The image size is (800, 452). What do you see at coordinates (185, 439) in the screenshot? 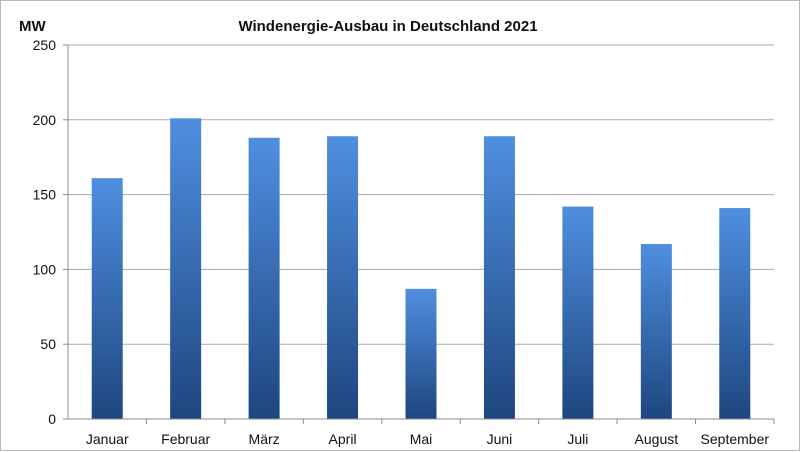
I see `x-axis-tick-label: Februar` at bounding box center [185, 439].